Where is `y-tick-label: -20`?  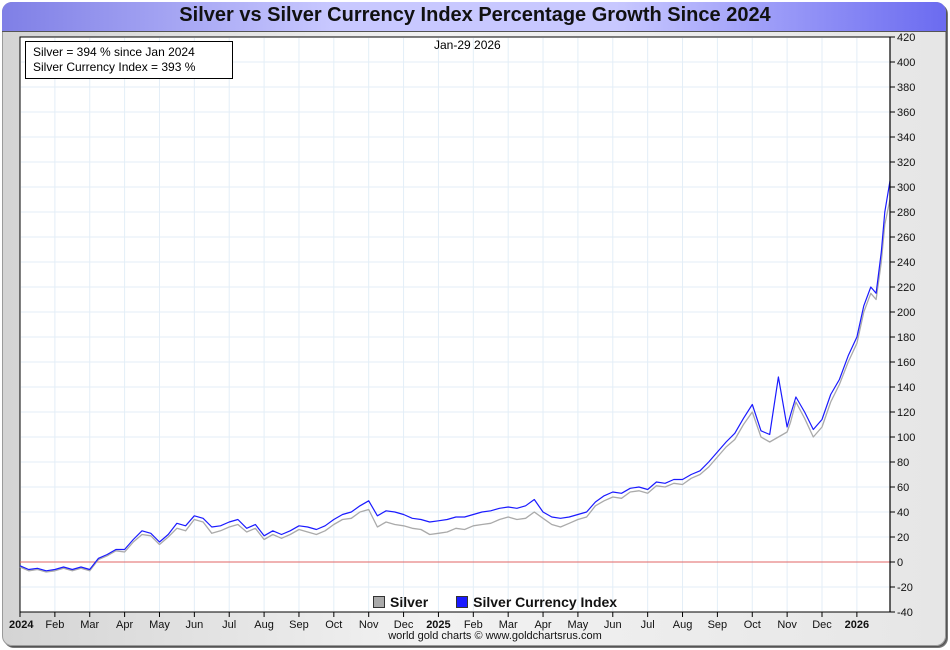 y-tick-label: -20 is located at coordinates (905, 588).